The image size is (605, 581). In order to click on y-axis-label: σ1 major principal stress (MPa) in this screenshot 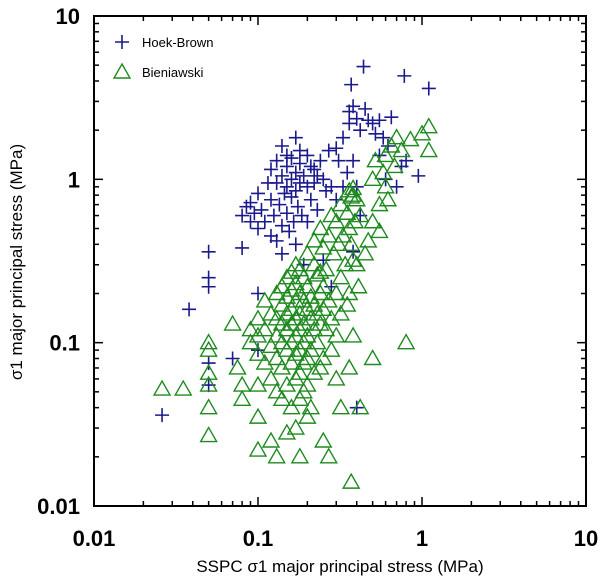, I will do `click(16, 262)`.